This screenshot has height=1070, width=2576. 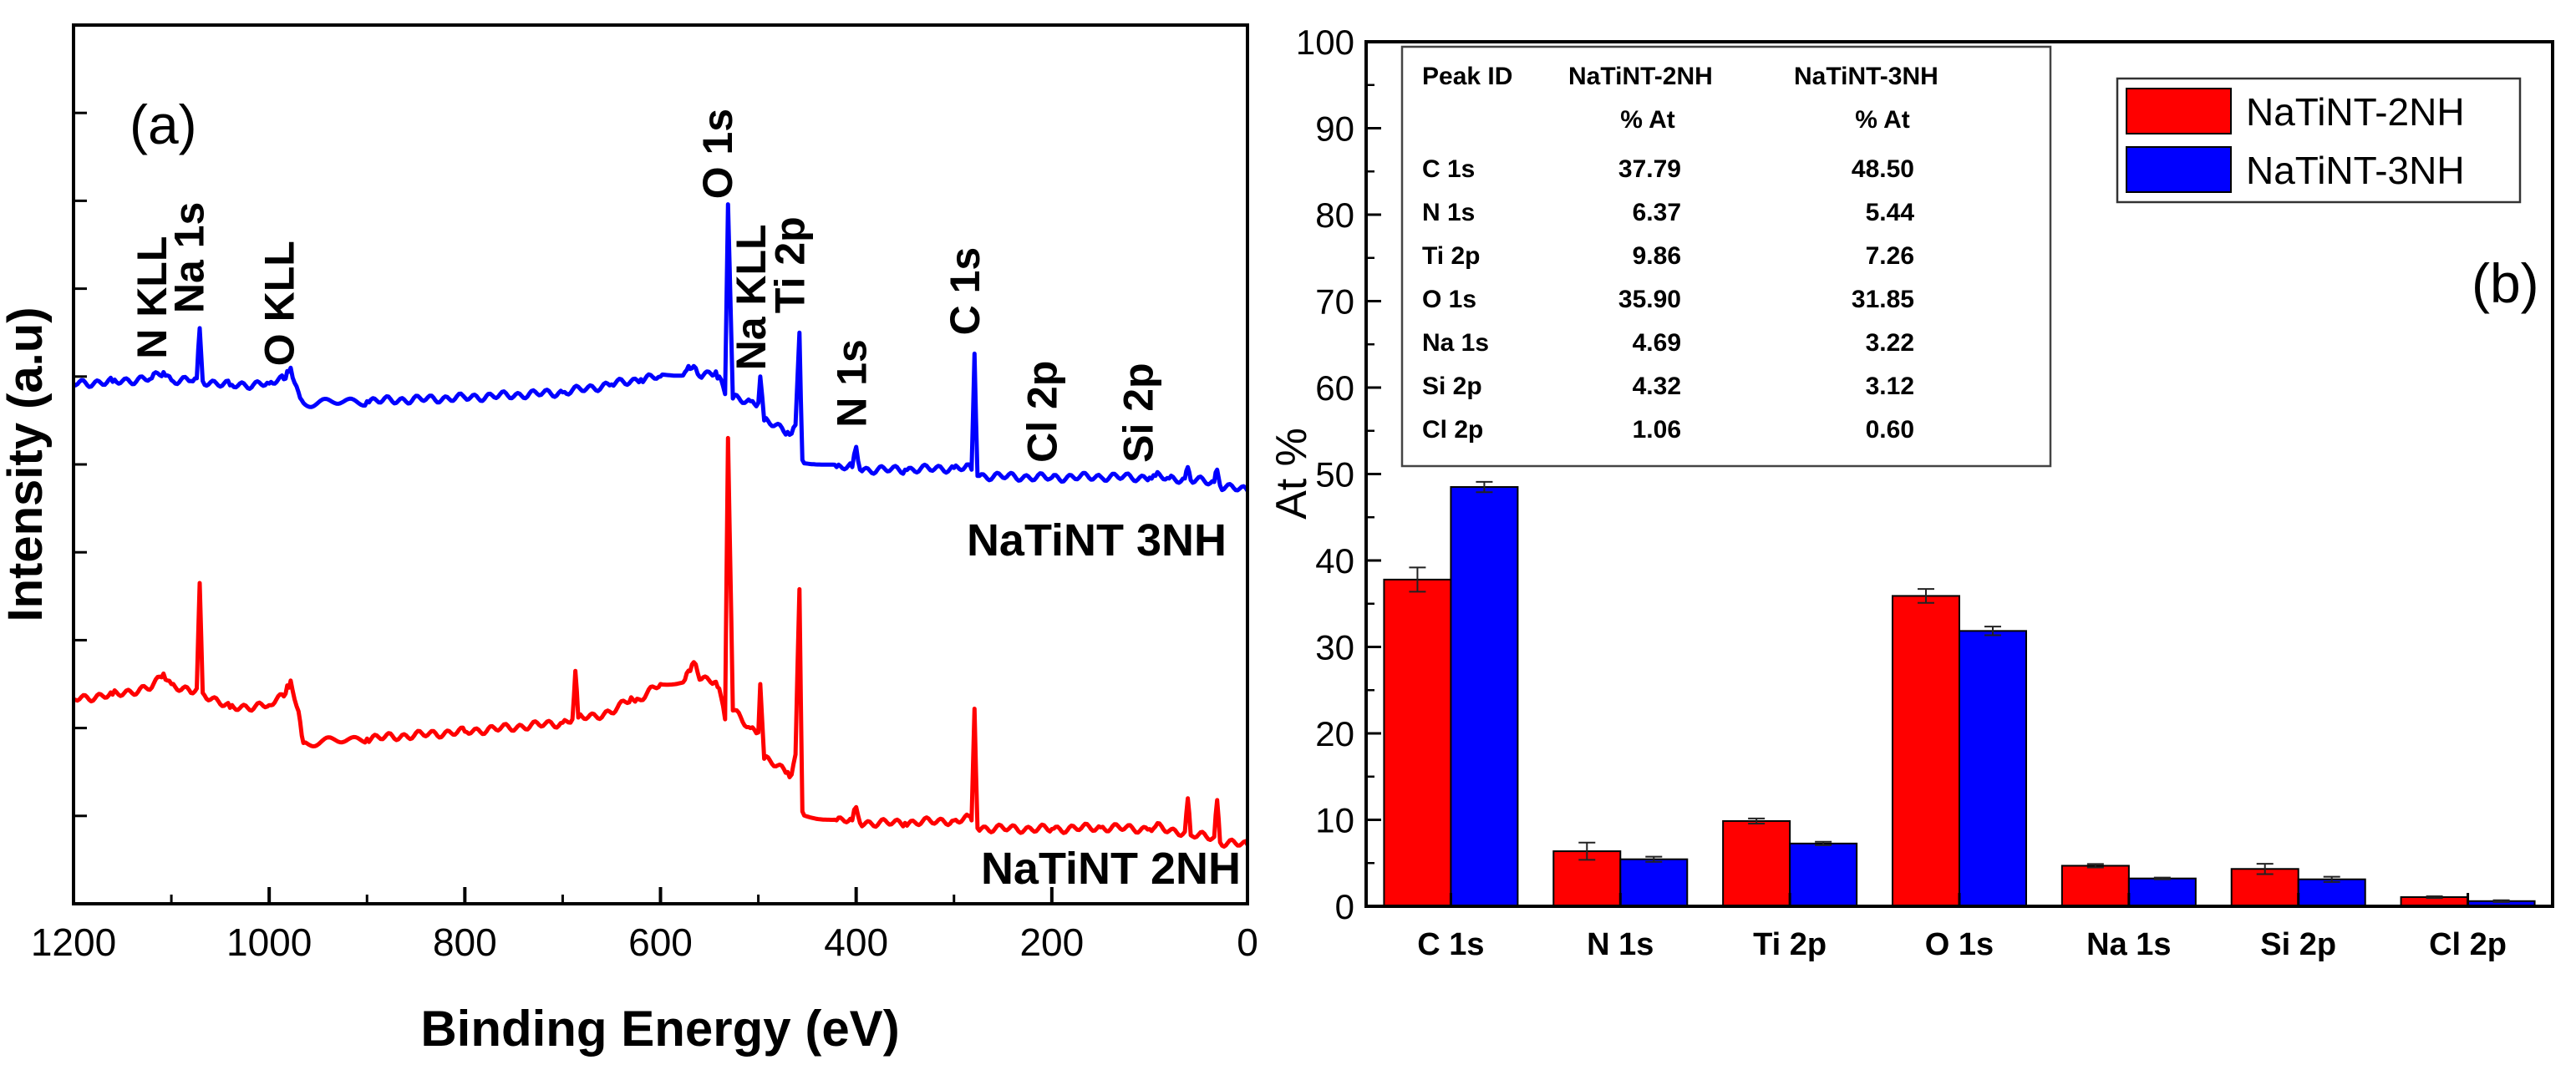 I want to click on table-cell-peak: Cl 2p, so click(x=1452, y=430).